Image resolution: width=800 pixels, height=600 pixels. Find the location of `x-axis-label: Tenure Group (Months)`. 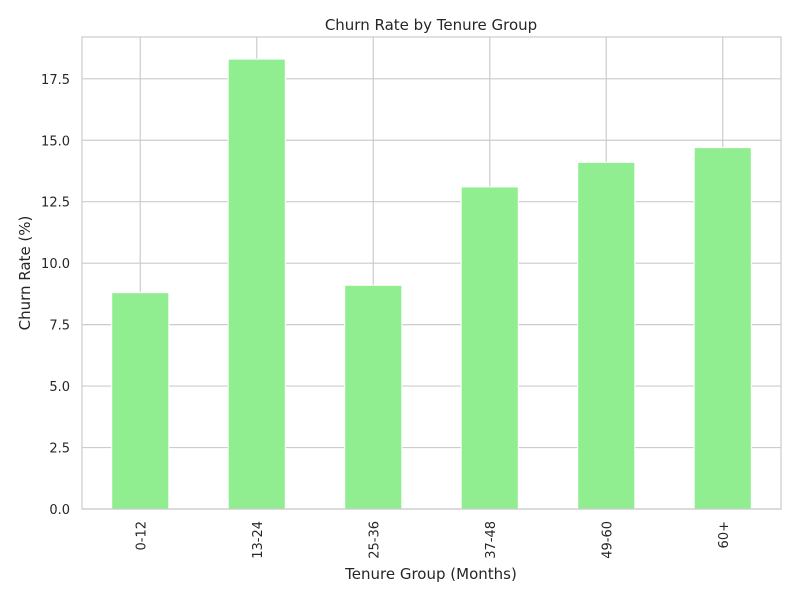

x-axis-label: Tenure Group (Months) is located at coordinates (430, 574).